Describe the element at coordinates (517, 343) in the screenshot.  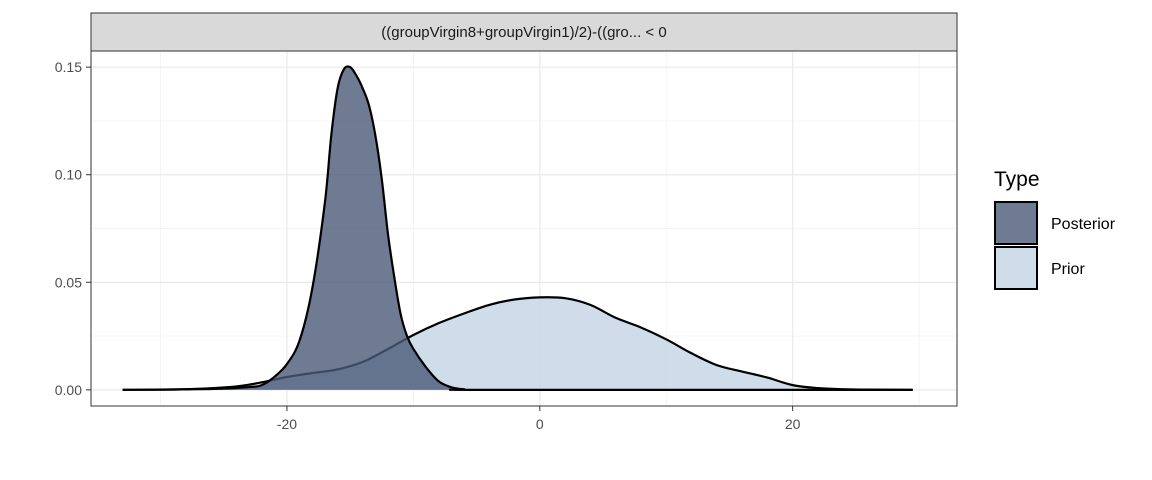
I see `density-area-prior` at that location.